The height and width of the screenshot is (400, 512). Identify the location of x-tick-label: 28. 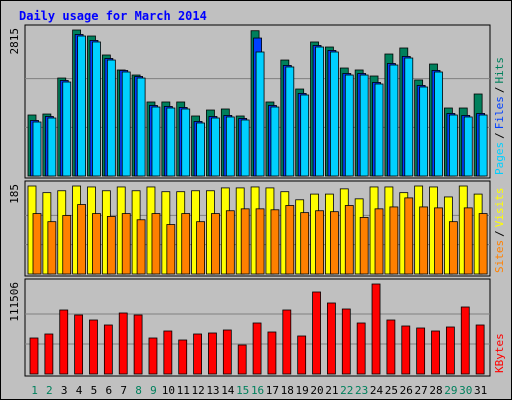
(435, 390).